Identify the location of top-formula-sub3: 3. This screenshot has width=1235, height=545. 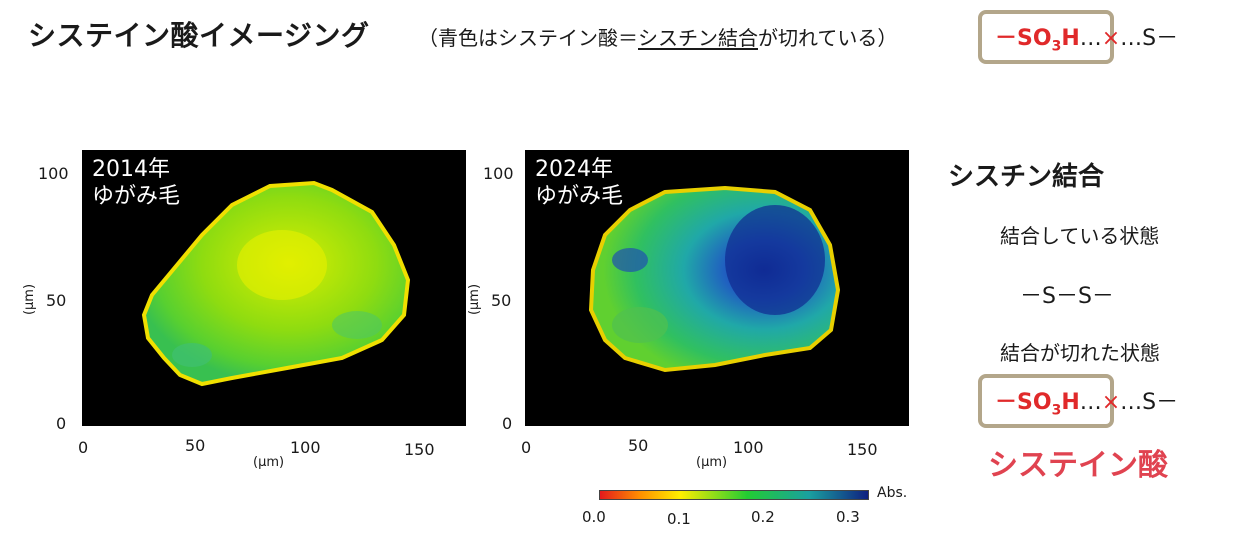
(1056, 46).